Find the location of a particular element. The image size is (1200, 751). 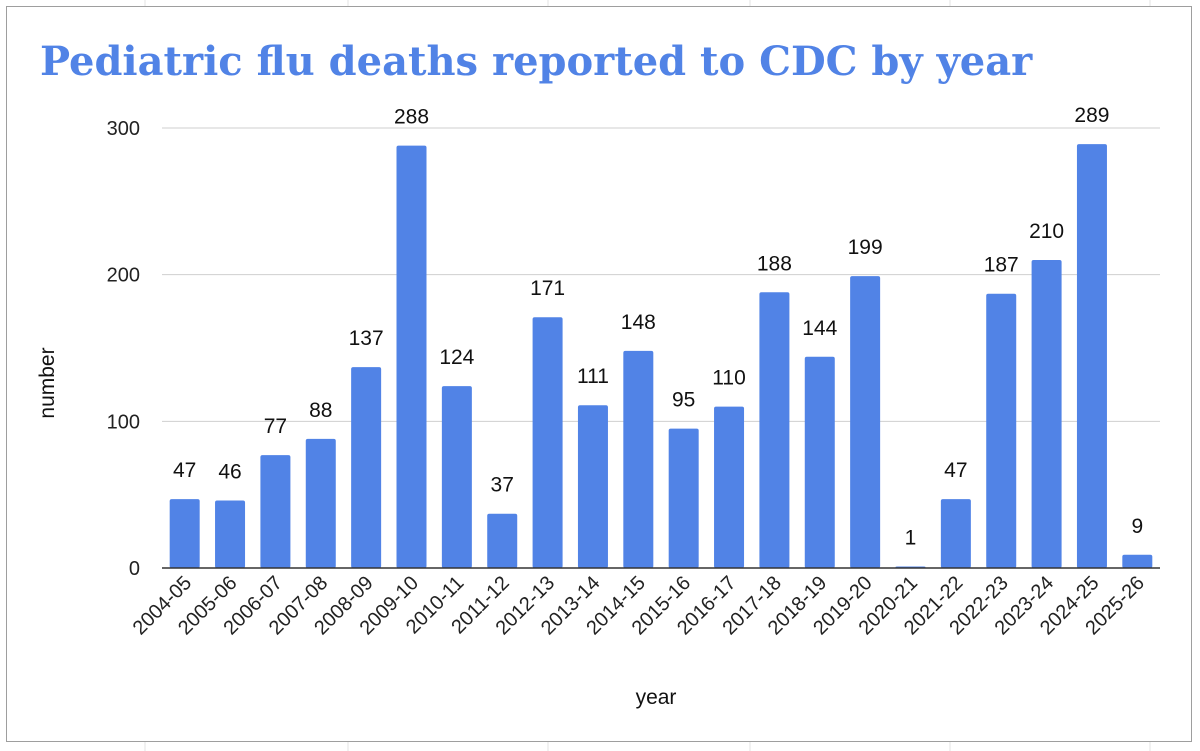

y-tick-label: 300 is located at coordinates (123, 129).